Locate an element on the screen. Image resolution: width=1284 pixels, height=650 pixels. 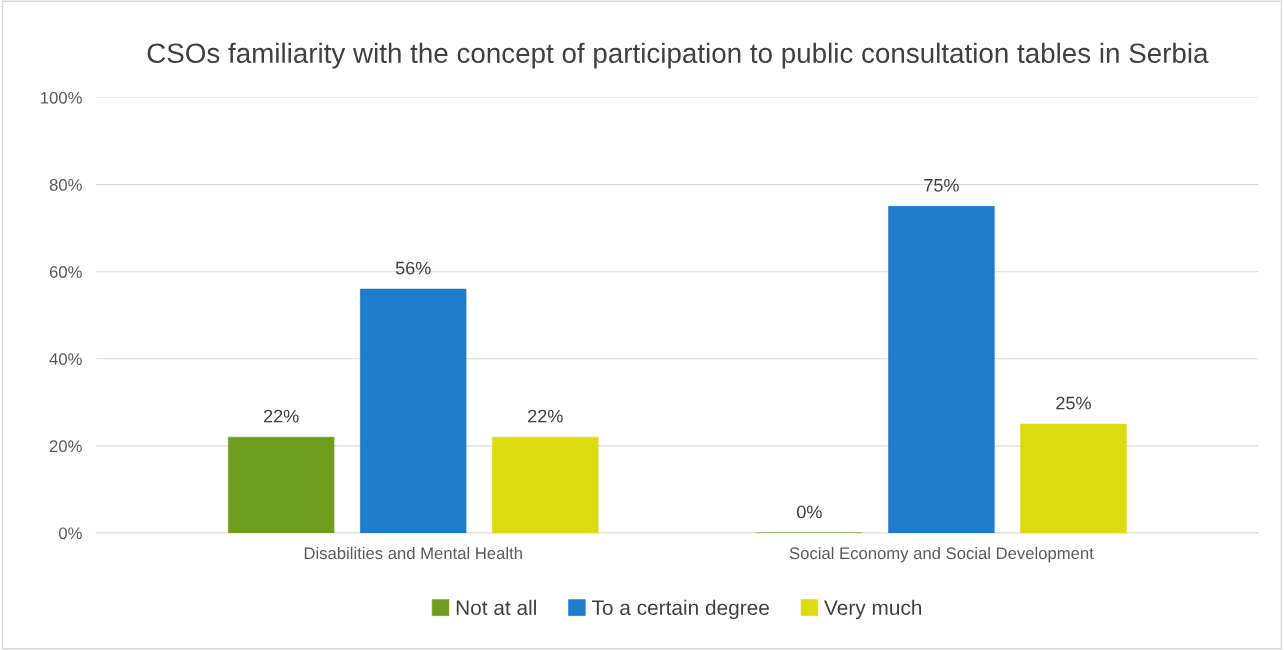
y-tick-label: 100% is located at coordinates (61, 97).